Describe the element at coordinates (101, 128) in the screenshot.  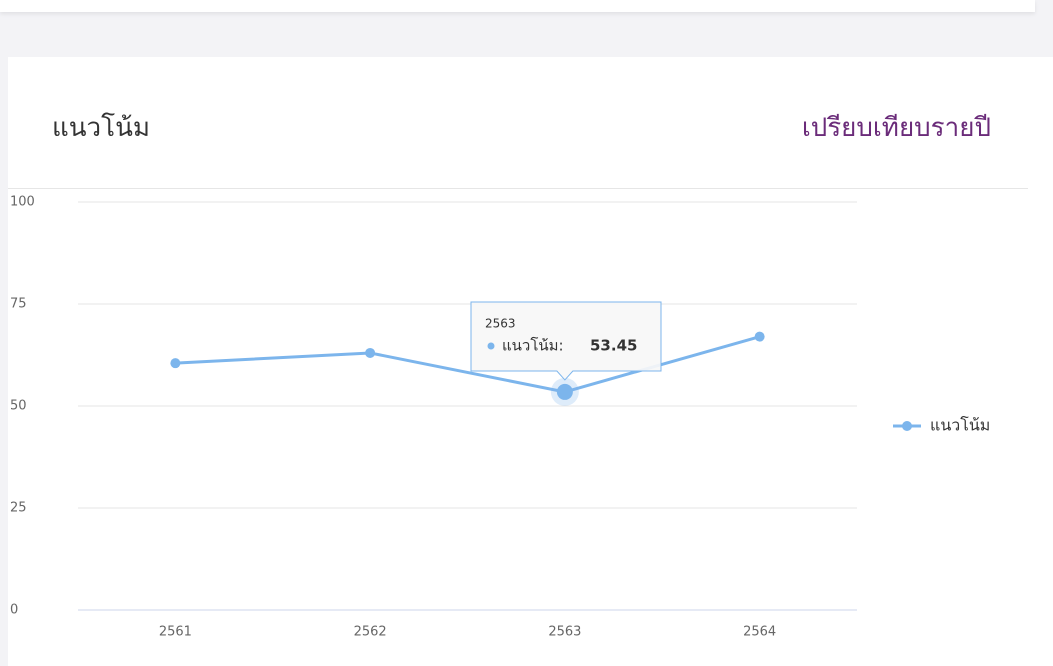
I see `card-title: แนวโน้ม` at that location.